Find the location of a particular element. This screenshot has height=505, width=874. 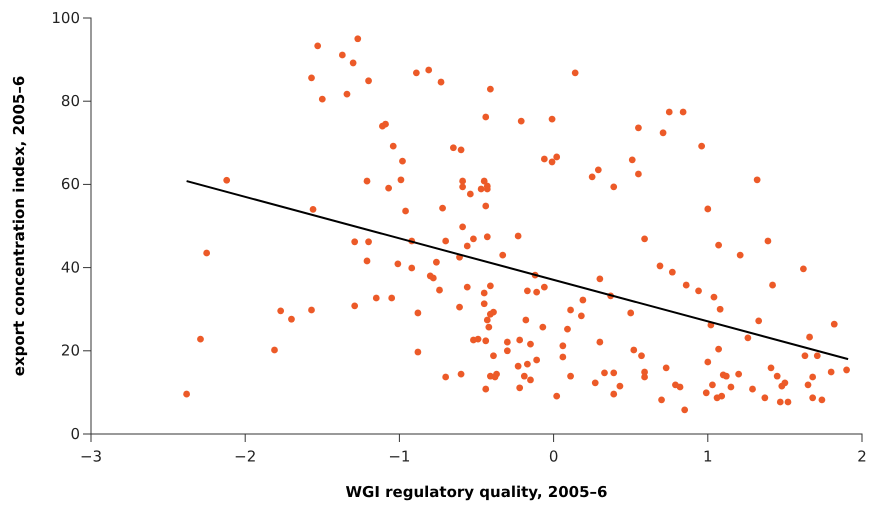

x-tick-label: 0 is located at coordinates (553, 457).